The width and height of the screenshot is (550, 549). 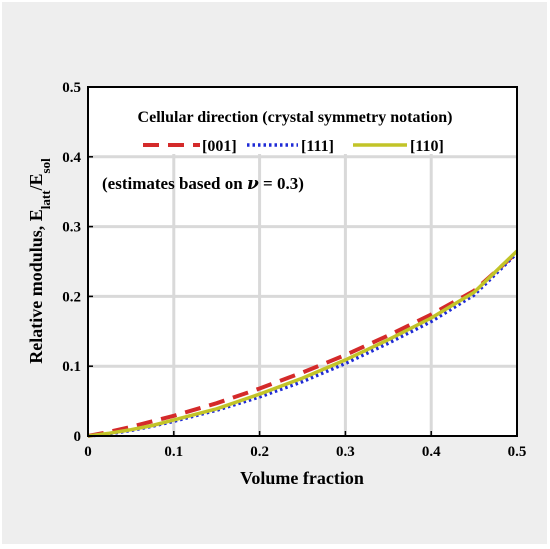 What do you see at coordinates (36, 182) in the screenshot?
I see `y-label-mid: /E` at bounding box center [36, 182].